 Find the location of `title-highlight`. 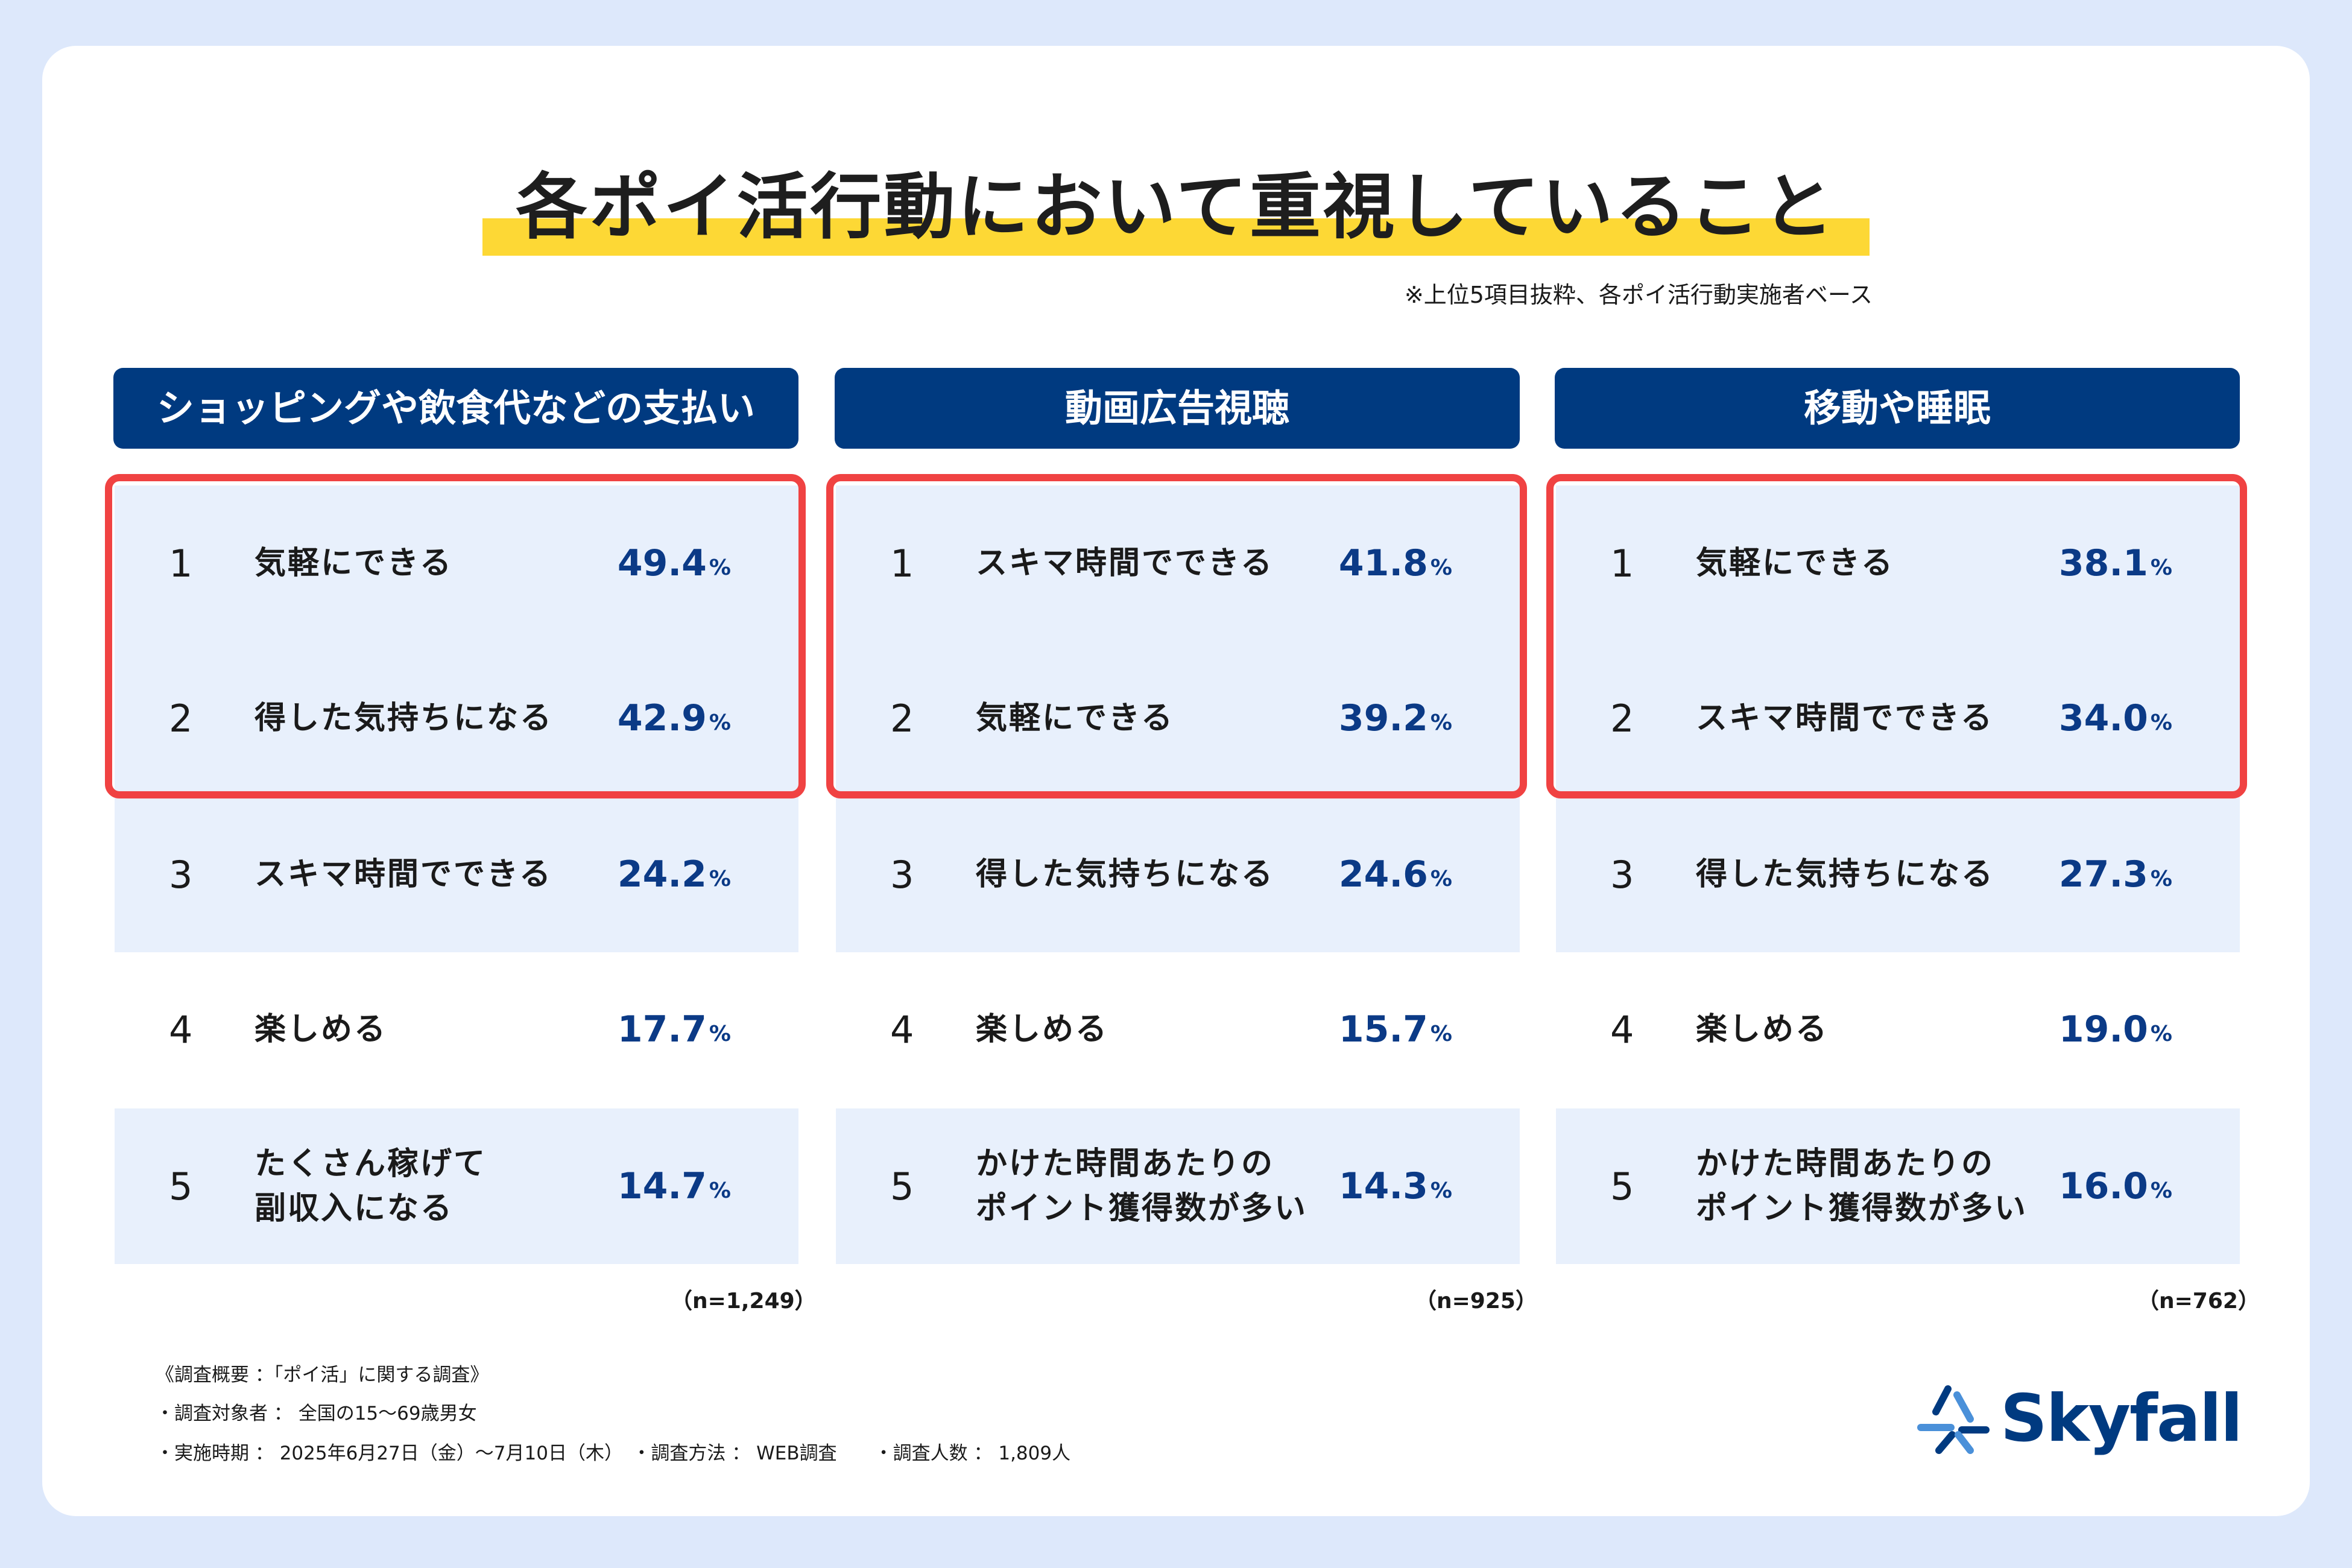

title-highlight is located at coordinates (1176, 237).